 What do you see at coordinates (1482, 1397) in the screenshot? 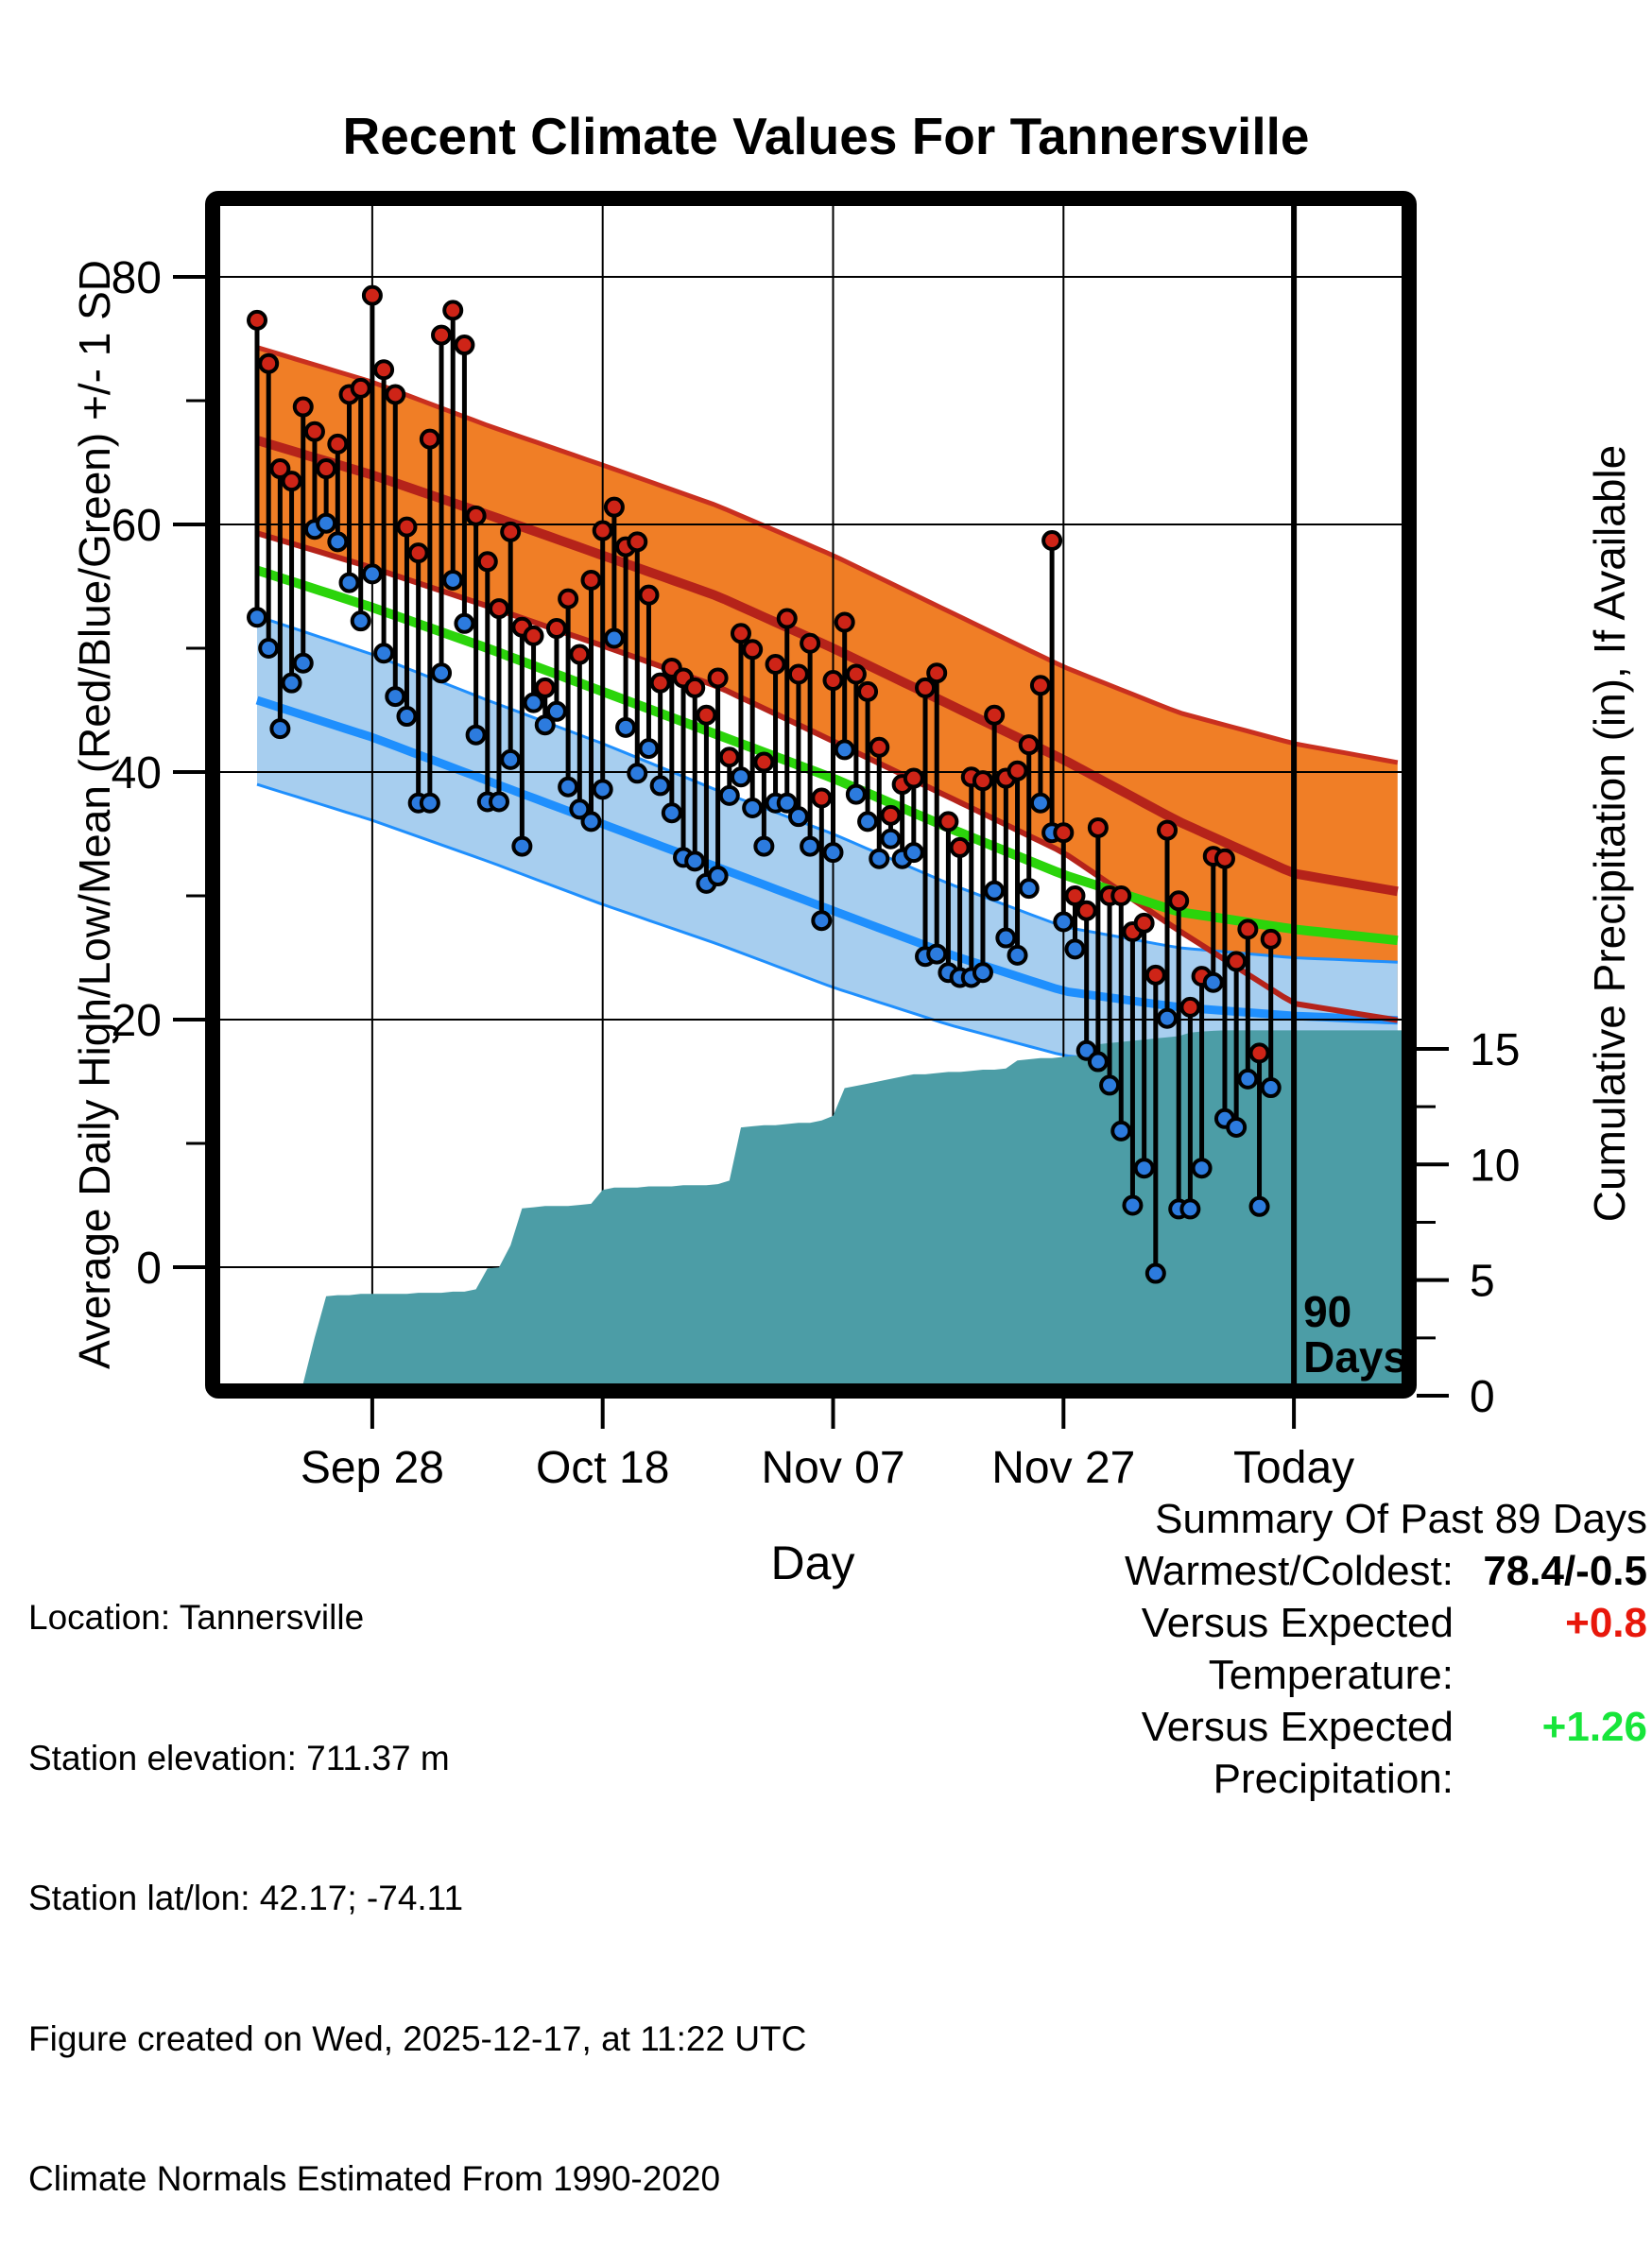
I see `right-tick-label: 0` at bounding box center [1482, 1397].